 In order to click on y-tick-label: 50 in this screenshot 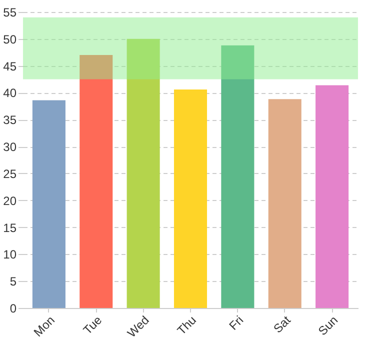, I will do `click(10, 39)`.